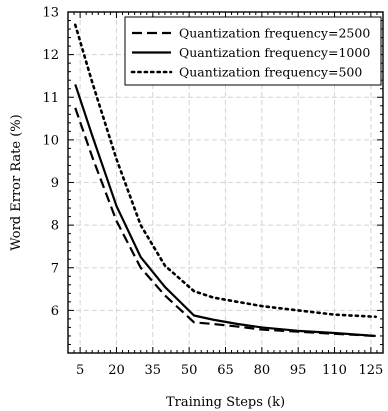 This screenshot has height=411, width=388. I want to click on x-tick-label: 35, so click(153, 370).